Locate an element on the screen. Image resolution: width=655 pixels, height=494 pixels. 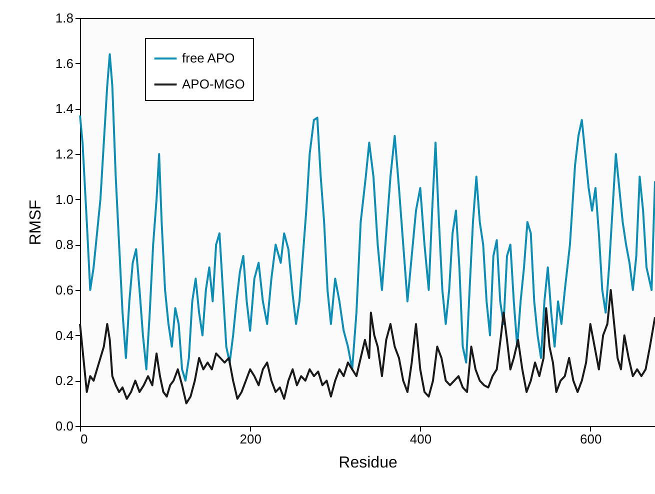
x-tick-label: 400 is located at coordinates (421, 439).